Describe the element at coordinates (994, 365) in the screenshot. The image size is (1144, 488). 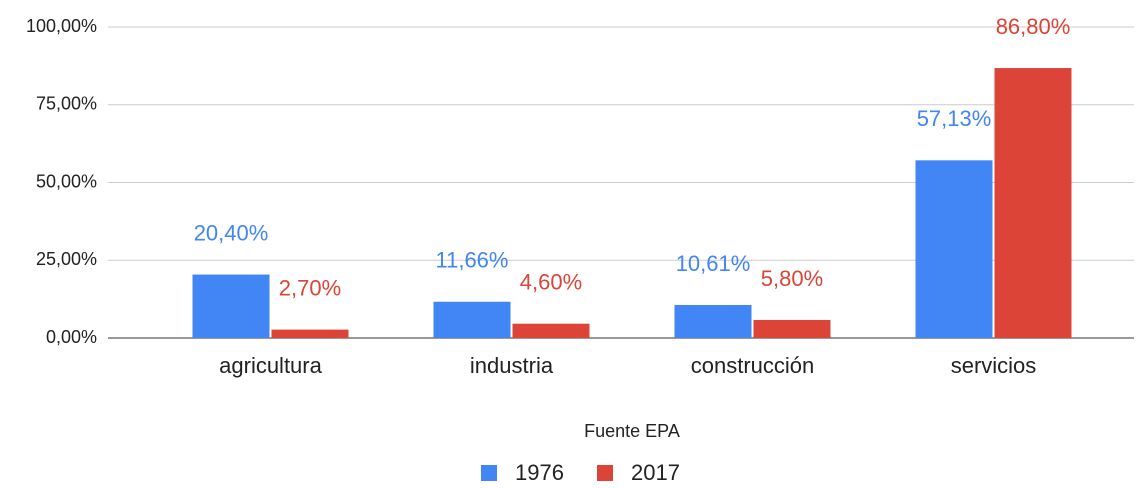
I see `x-tick-label: servicios` at that location.